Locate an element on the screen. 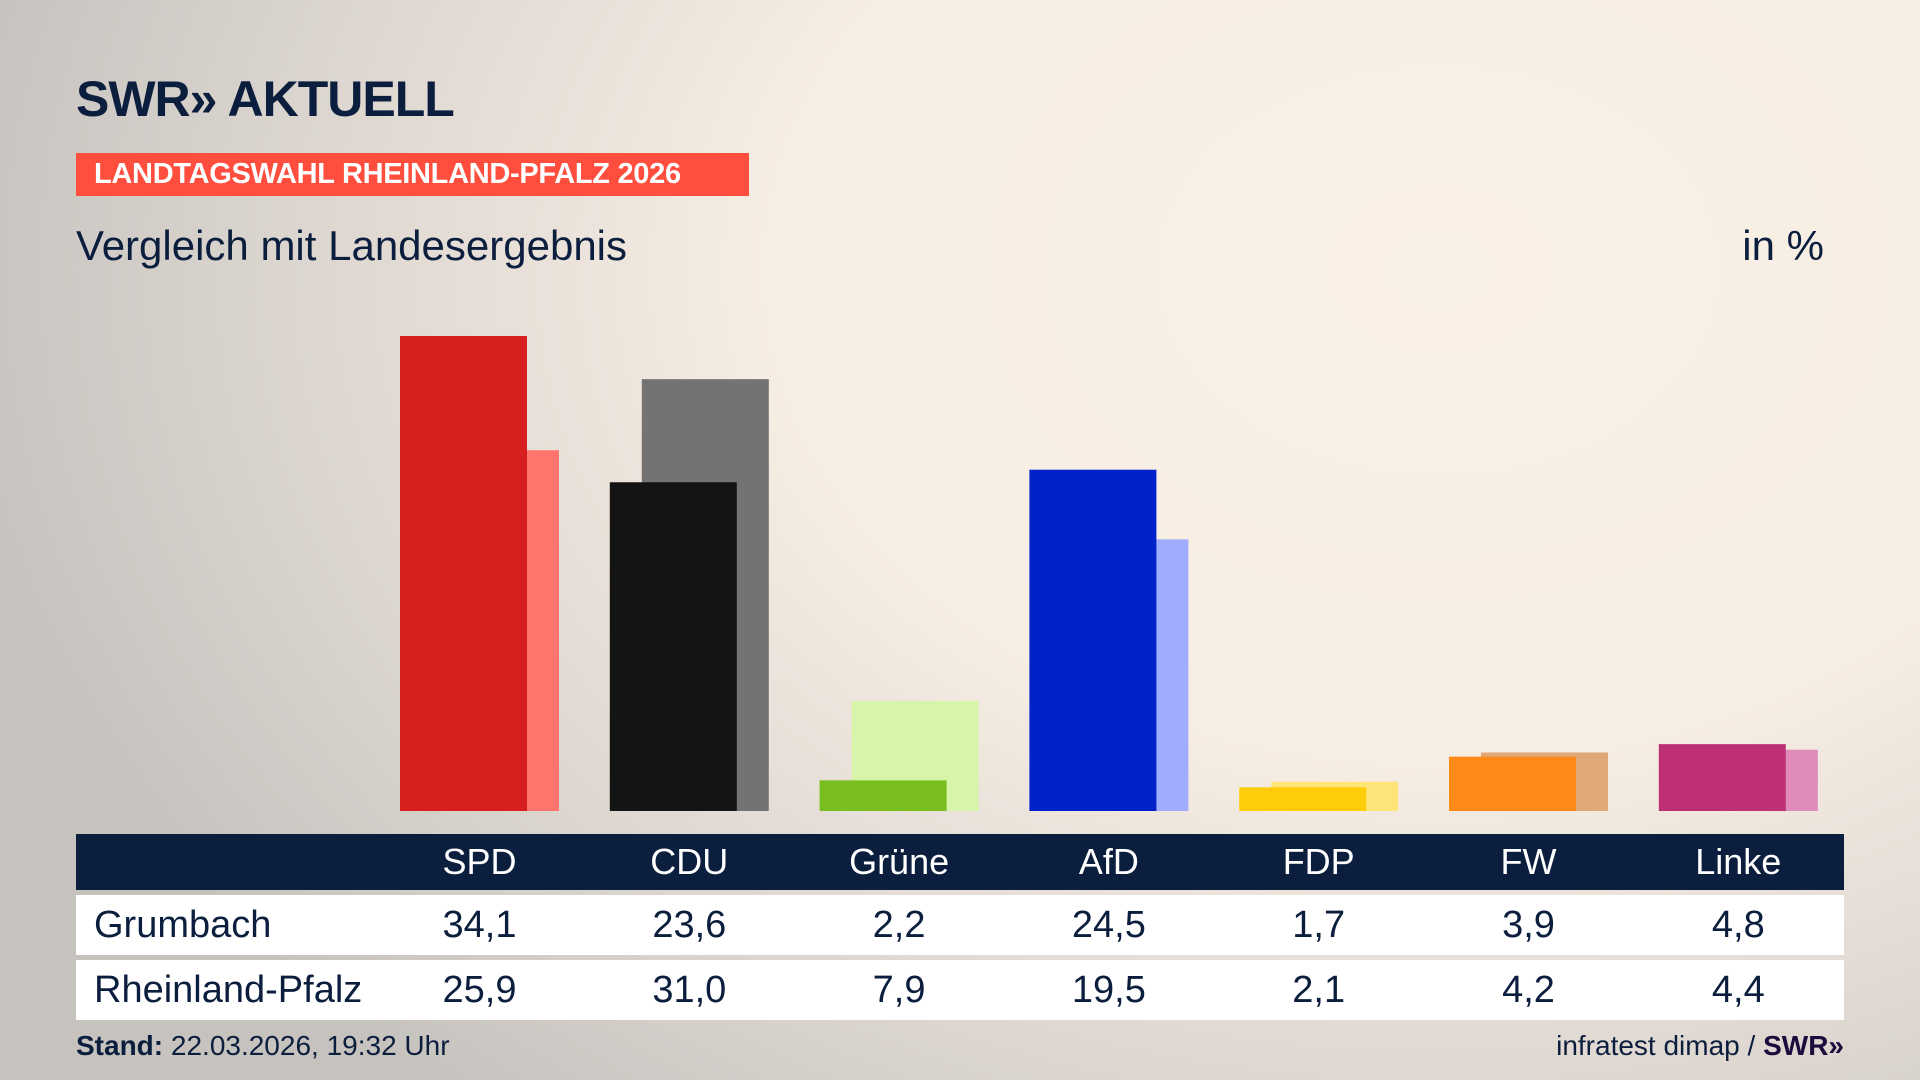 The image size is (1920, 1080). table-cell: 25,9 is located at coordinates (479, 989).